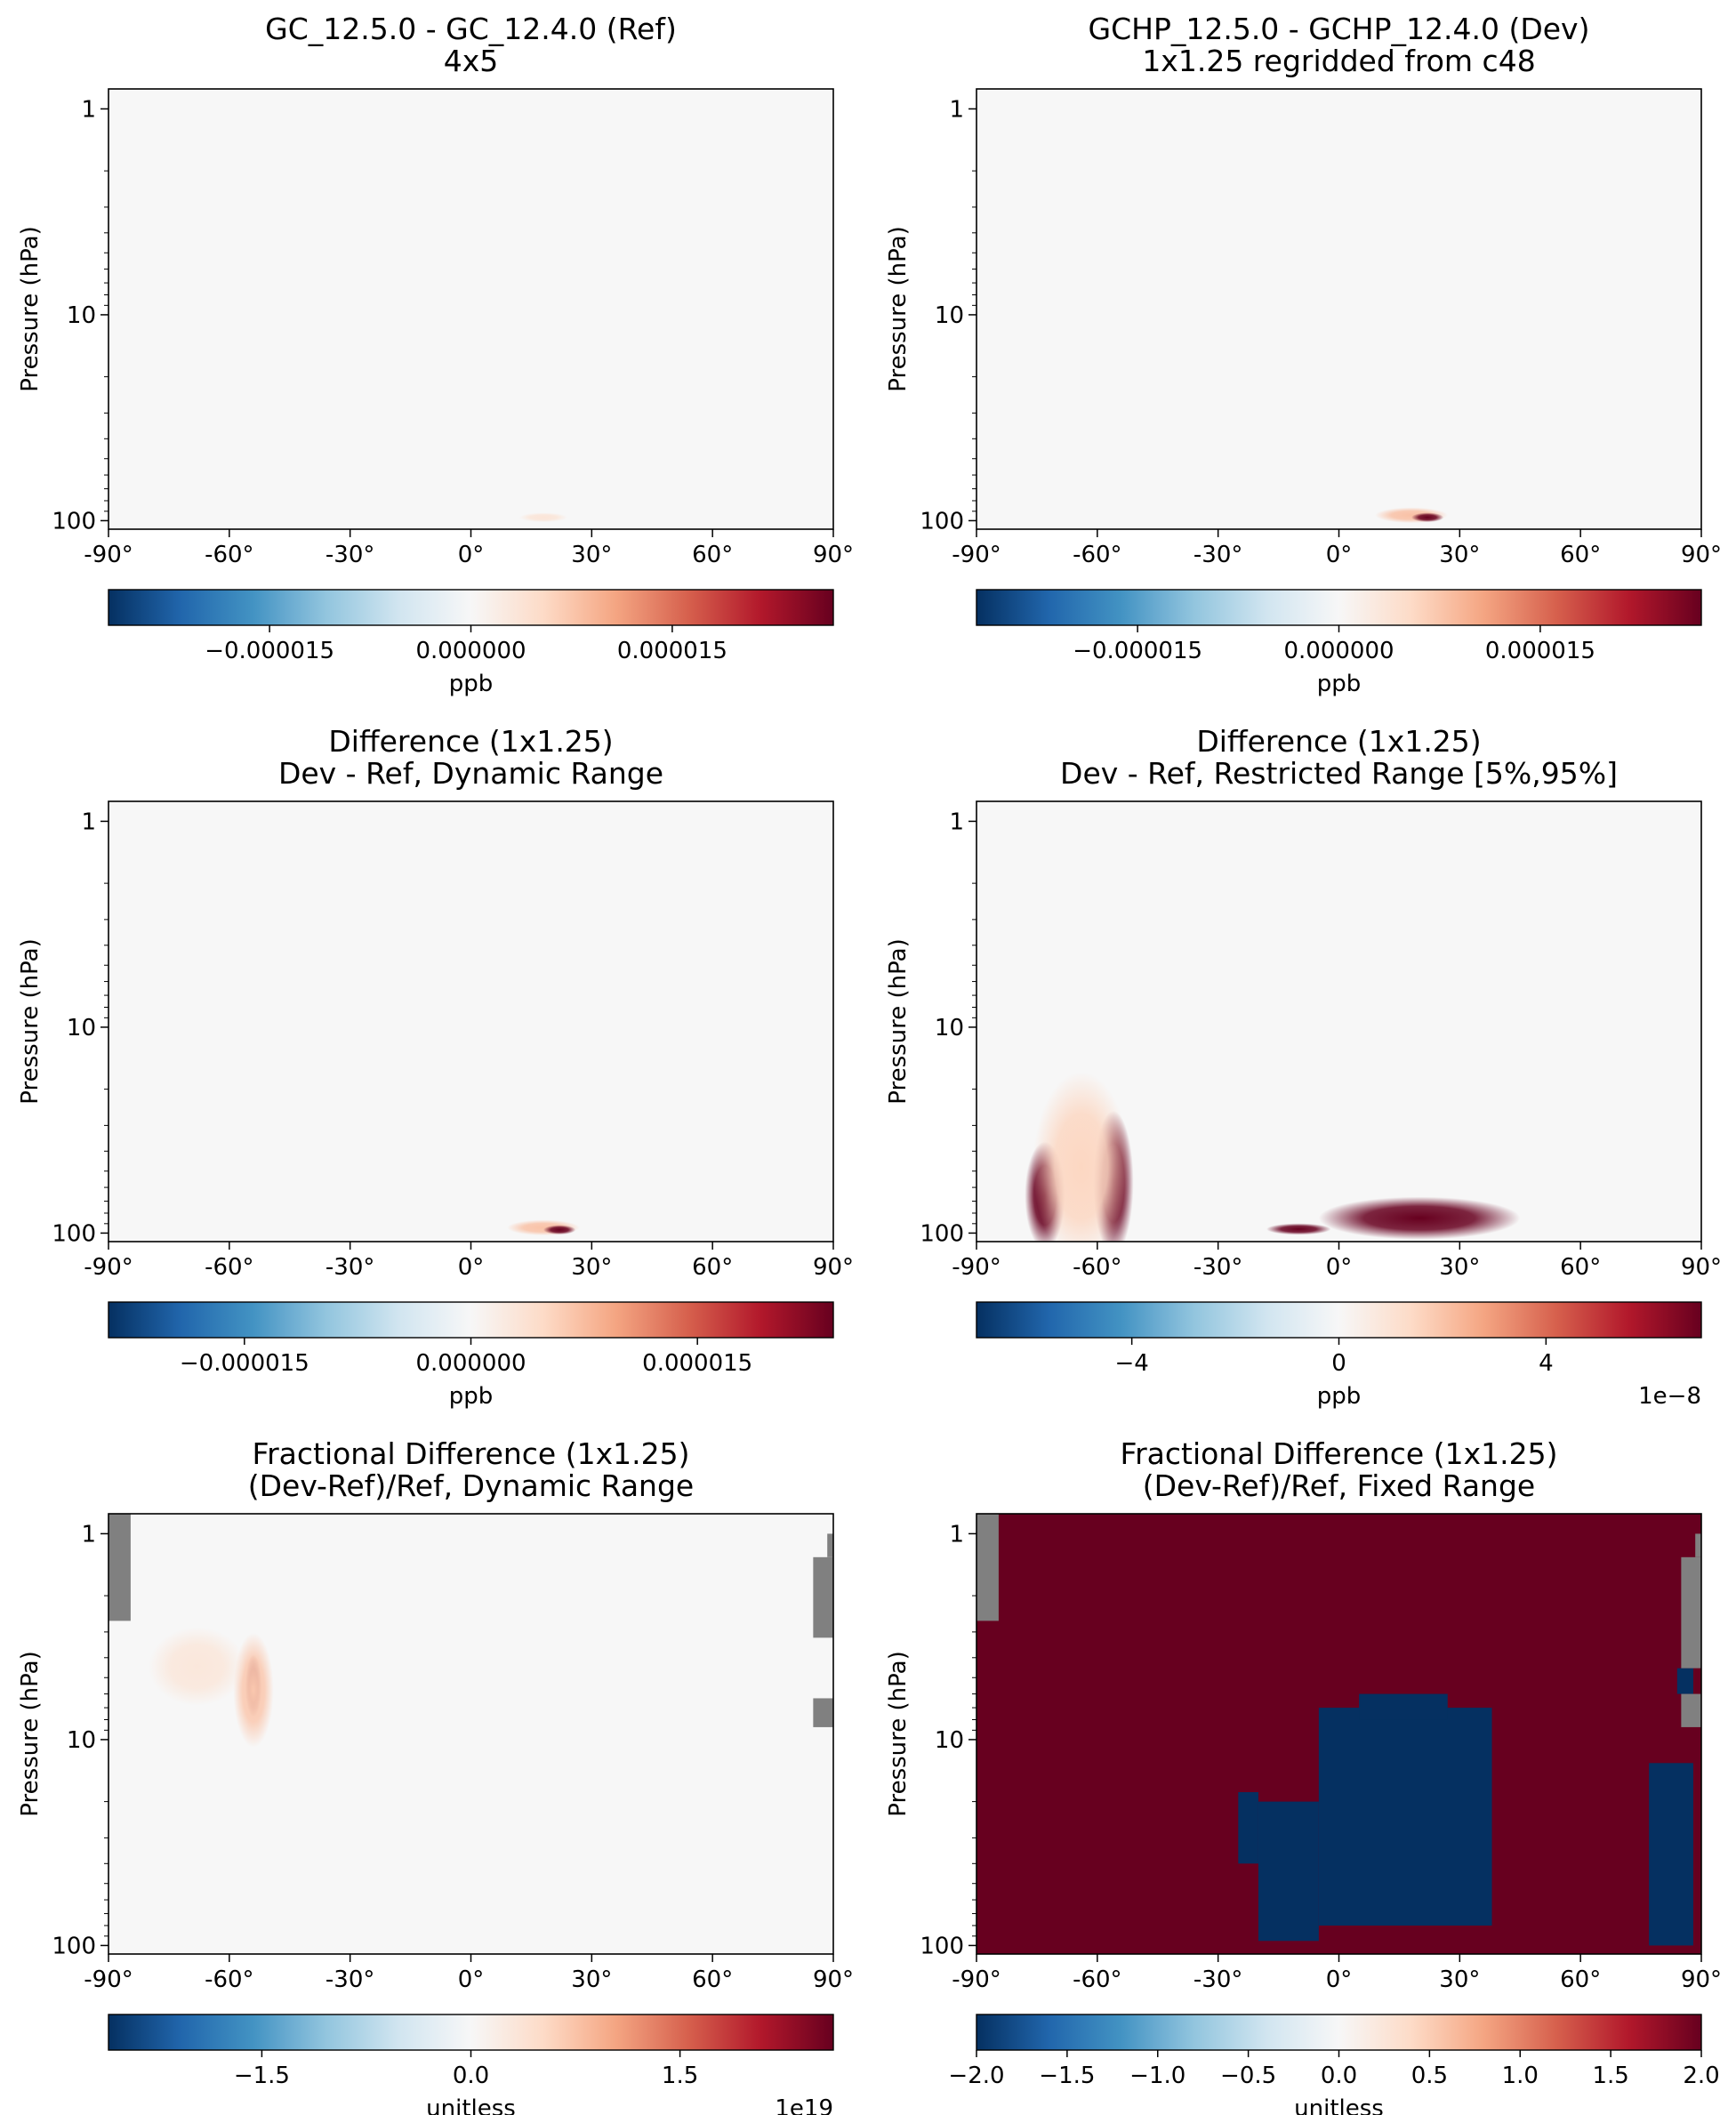 This screenshot has height=2115, width=1736. What do you see at coordinates (804, 2105) in the screenshot?
I see `colorbar-offset-label: 1e19` at bounding box center [804, 2105].